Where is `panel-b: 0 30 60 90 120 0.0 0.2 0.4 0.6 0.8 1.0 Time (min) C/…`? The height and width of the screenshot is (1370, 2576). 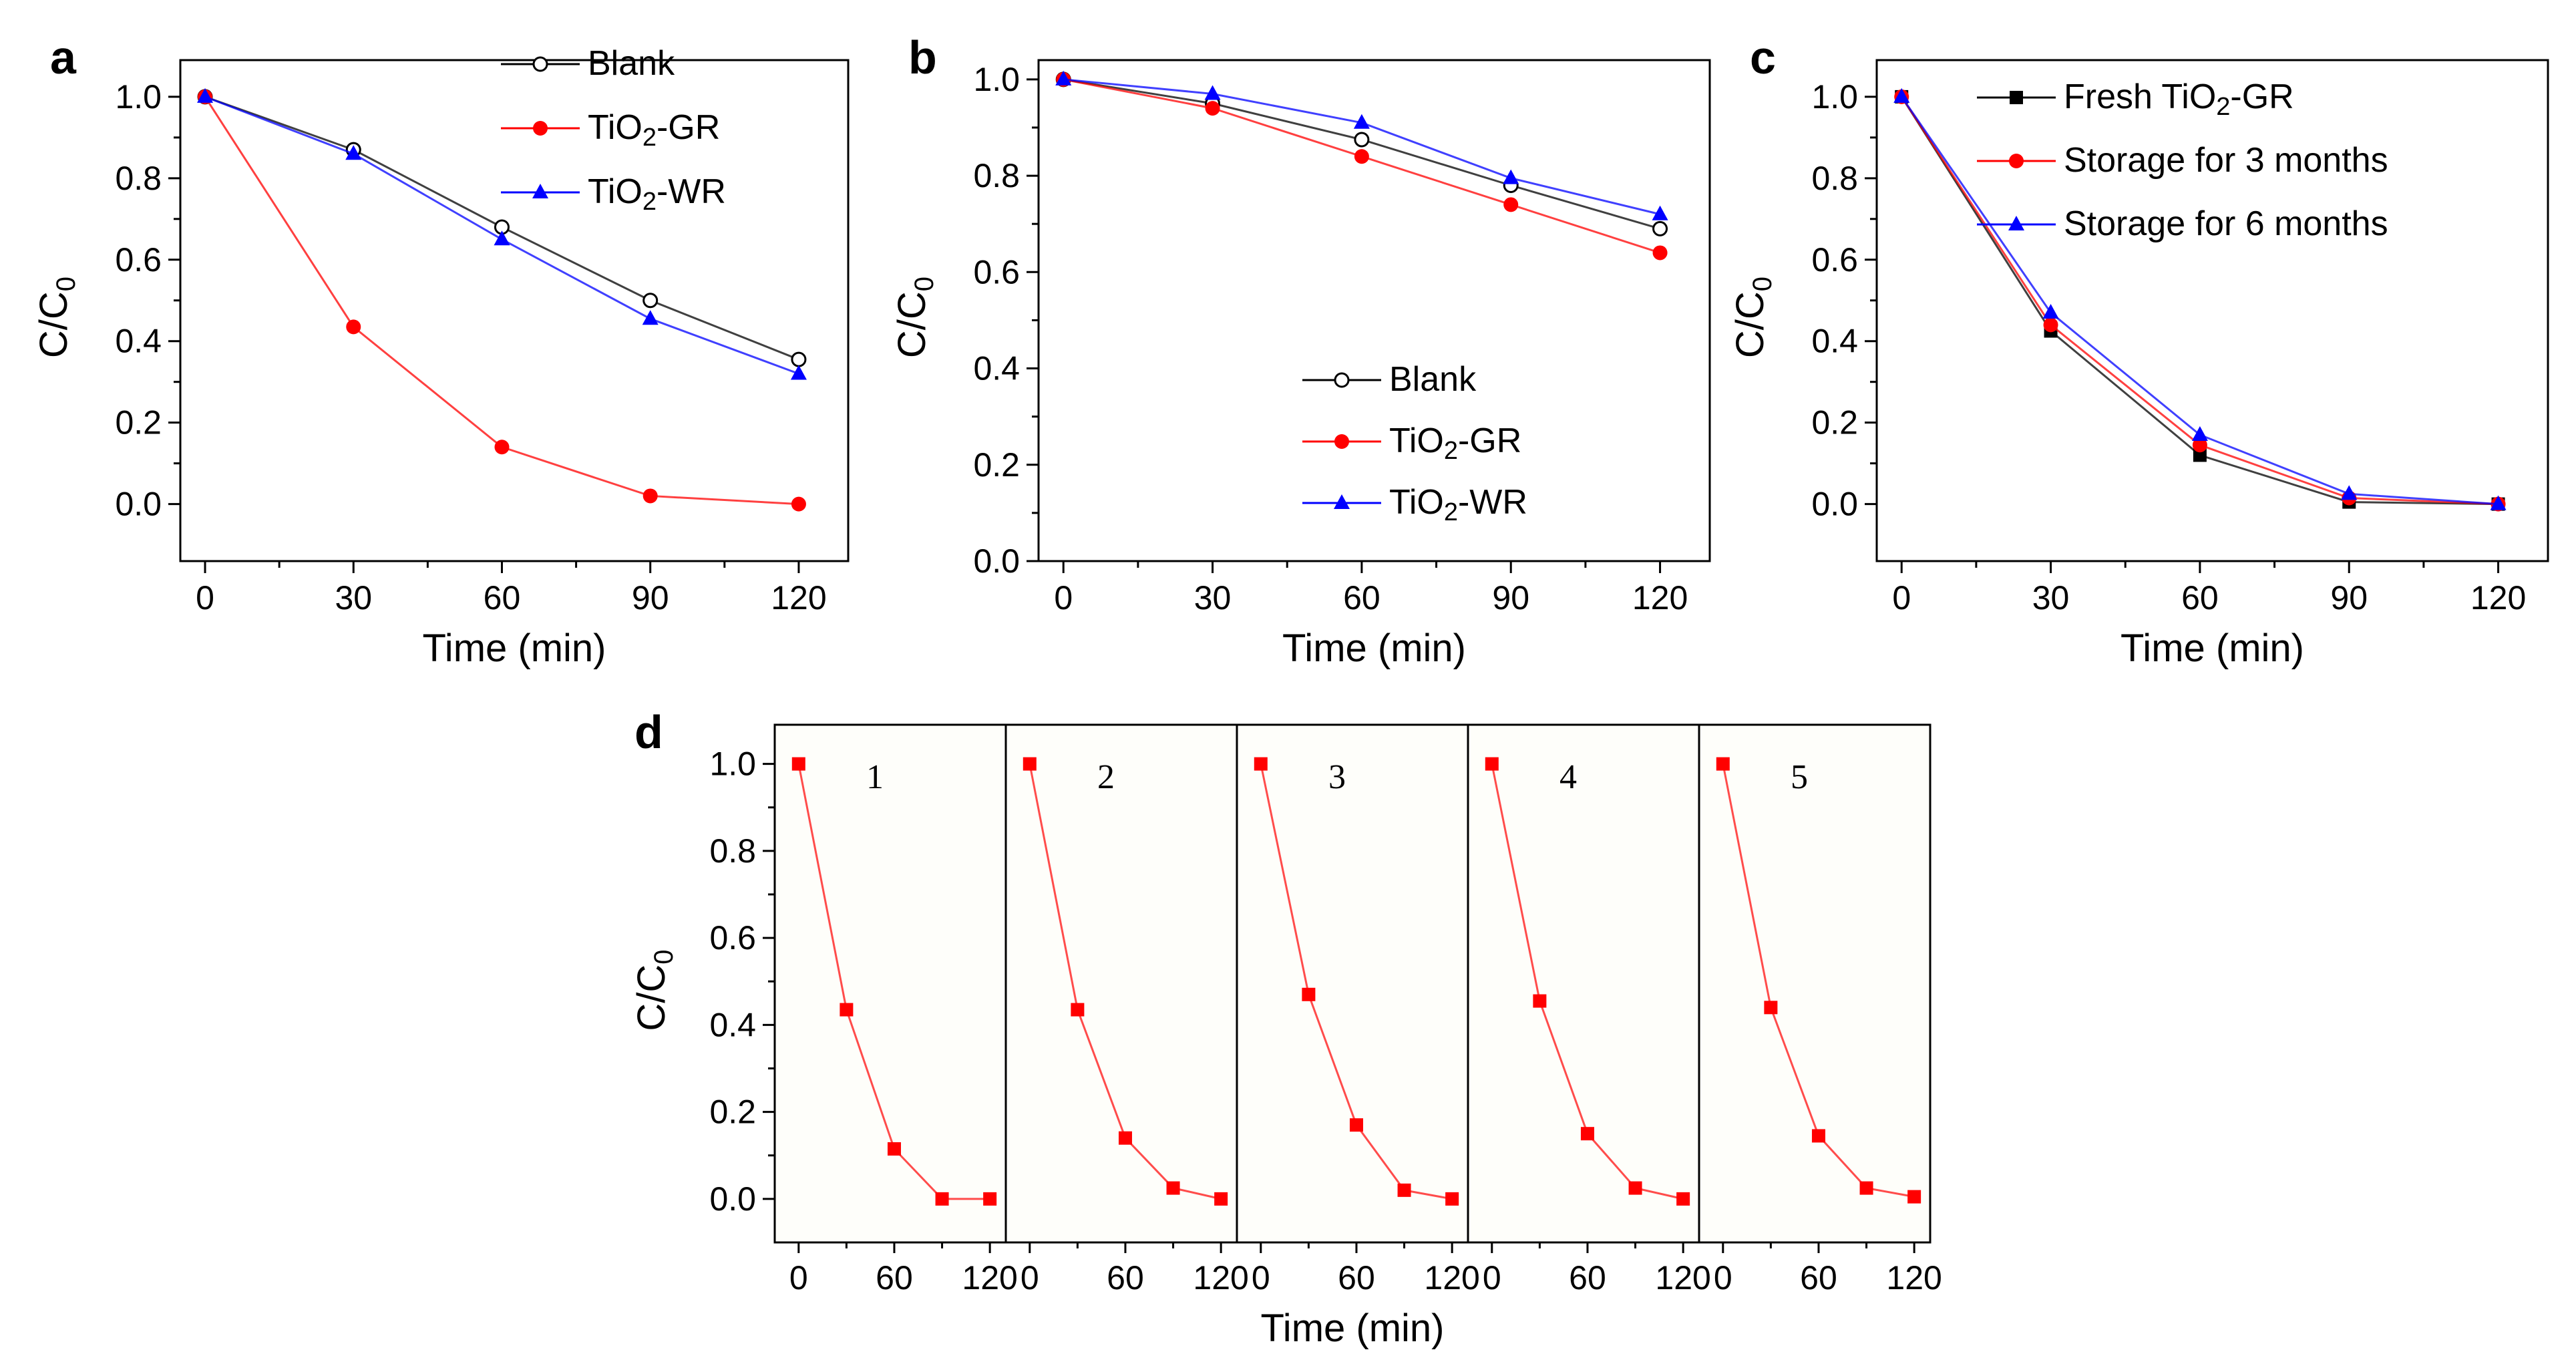
panel-b: 0 30 60 90 120 0.0 0.2 0.4 0.6 0.8 1.0 Time (min) C/… is located at coordinates (1300, 350).